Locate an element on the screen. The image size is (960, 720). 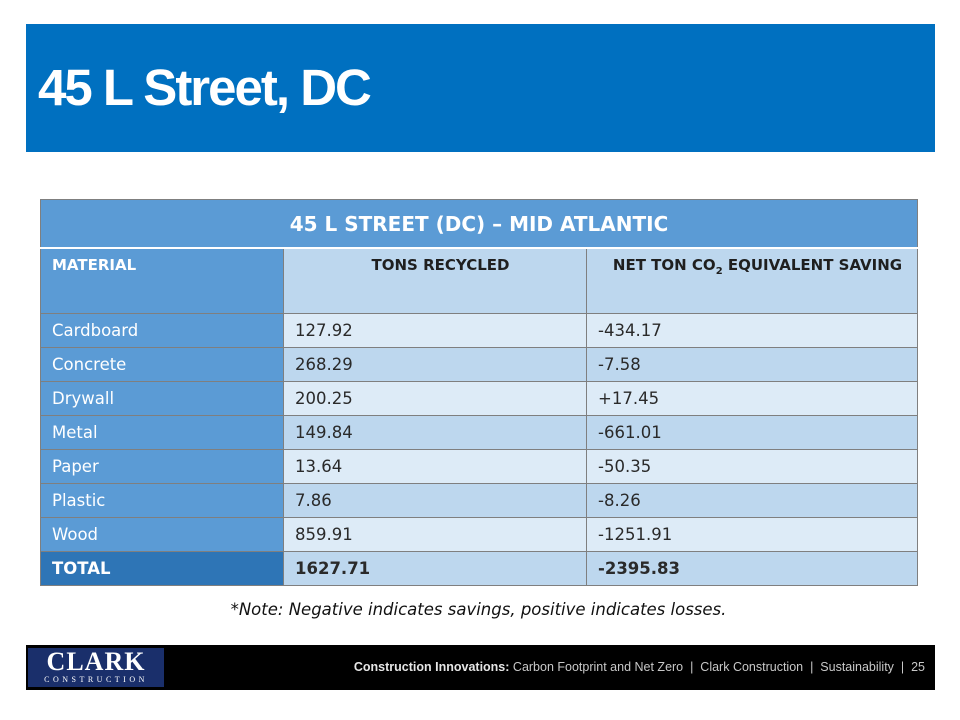
cell-total-co2: -2395.83 is located at coordinates (752, 568).